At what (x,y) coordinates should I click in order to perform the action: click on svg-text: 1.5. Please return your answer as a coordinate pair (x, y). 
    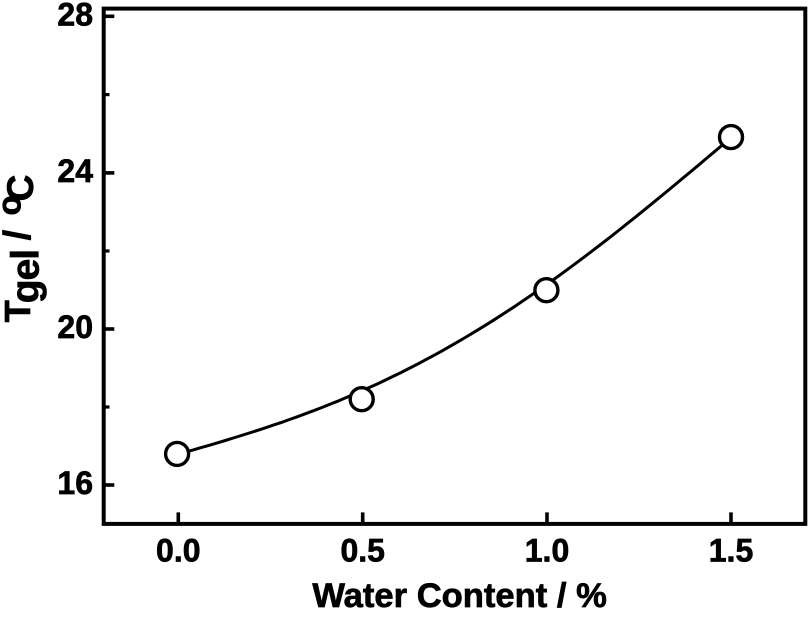
    Looking at the image, I should click on (731, 550).